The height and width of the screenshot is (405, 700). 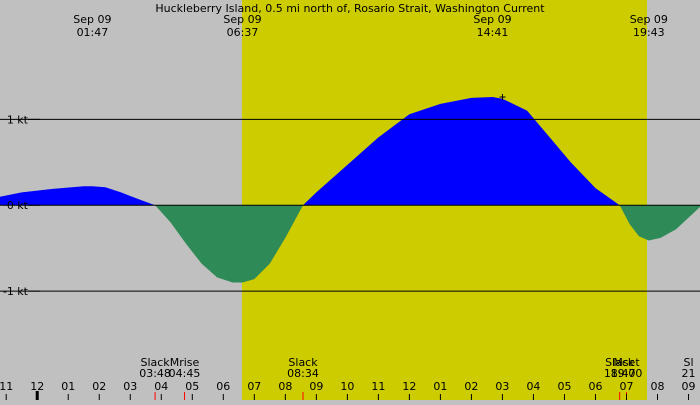 What do you see at coordinates (347, 386) in the screenshot?
I see `hour-tick-label: 10` at bounding box center [347, 386].